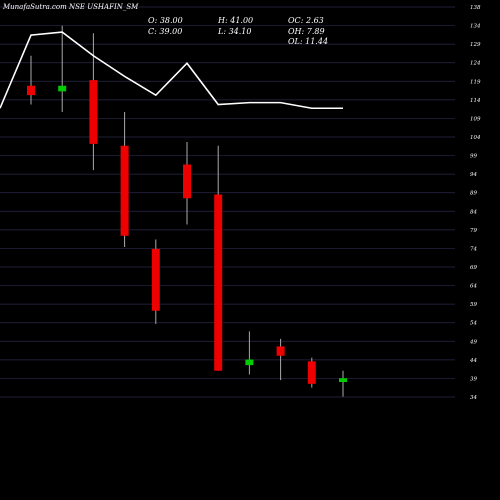 This screenshot has height=500, width=500. I want to click on price-line, so click(171, 70).